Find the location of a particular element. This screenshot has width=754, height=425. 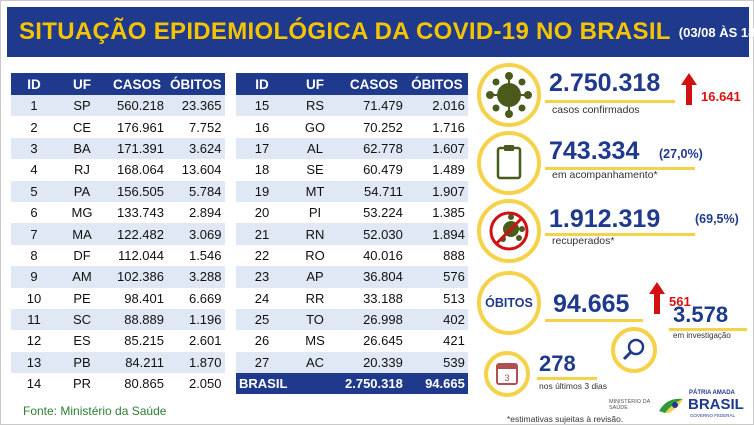

table-row: 21 RN 52.030 1.894 is located at coordinates (352, 234).